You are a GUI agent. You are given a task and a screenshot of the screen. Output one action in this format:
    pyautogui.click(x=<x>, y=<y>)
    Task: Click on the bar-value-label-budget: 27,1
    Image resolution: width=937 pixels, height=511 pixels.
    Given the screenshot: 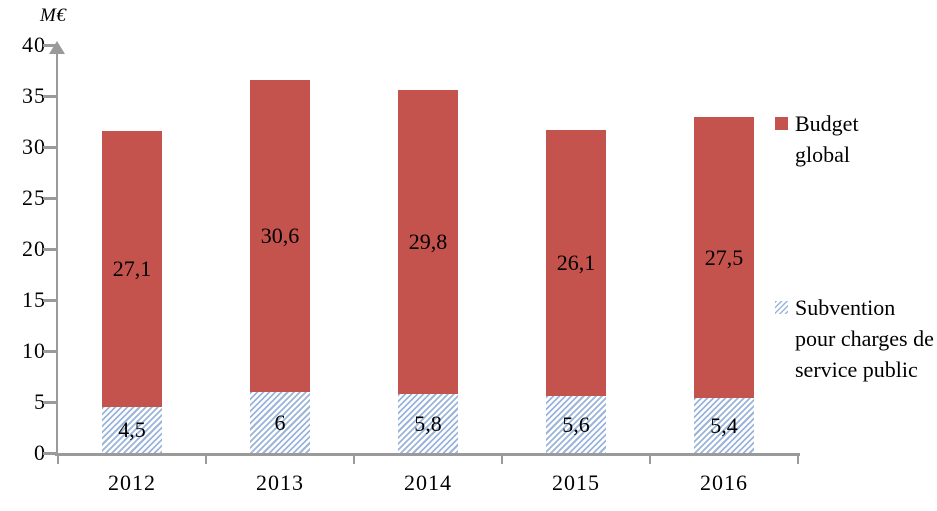 What is the action you would take?
    pyautogui.click(x=132, y=268)
    